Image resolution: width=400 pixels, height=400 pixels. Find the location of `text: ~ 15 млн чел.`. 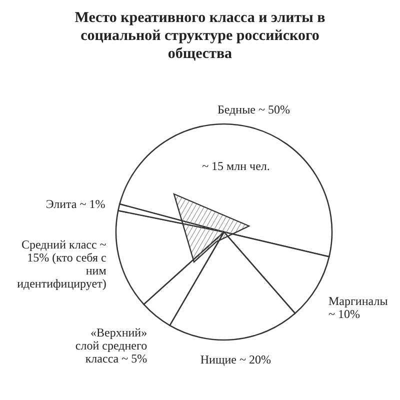

text: ~ 15 млн чел. is located at coordinates (236, 166).